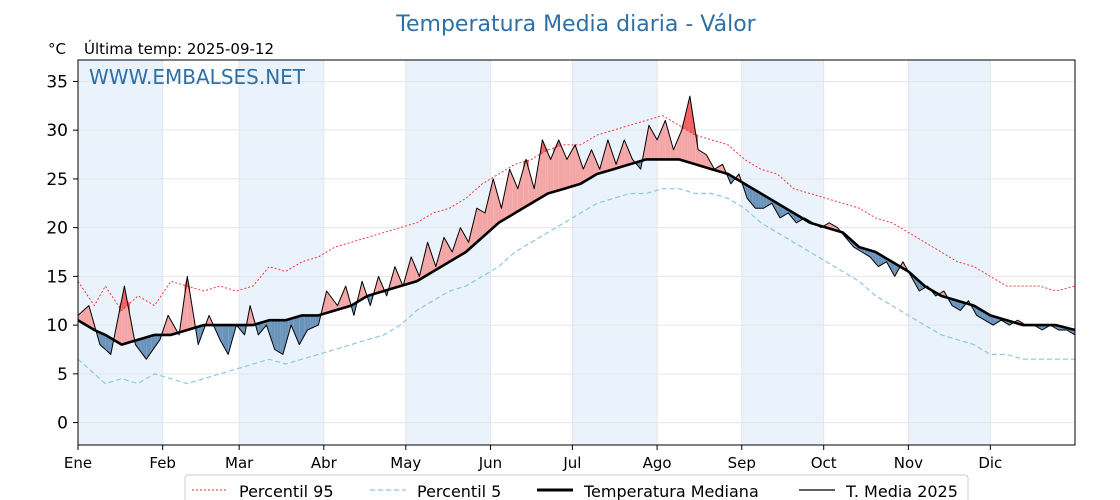 Image resolution: width=1120 pixels, height=500 pixels. What do you see at coordinates (908, 463) in the screenshot?
I see `x-tick-label: Nov` at bounding box center [908, 463].